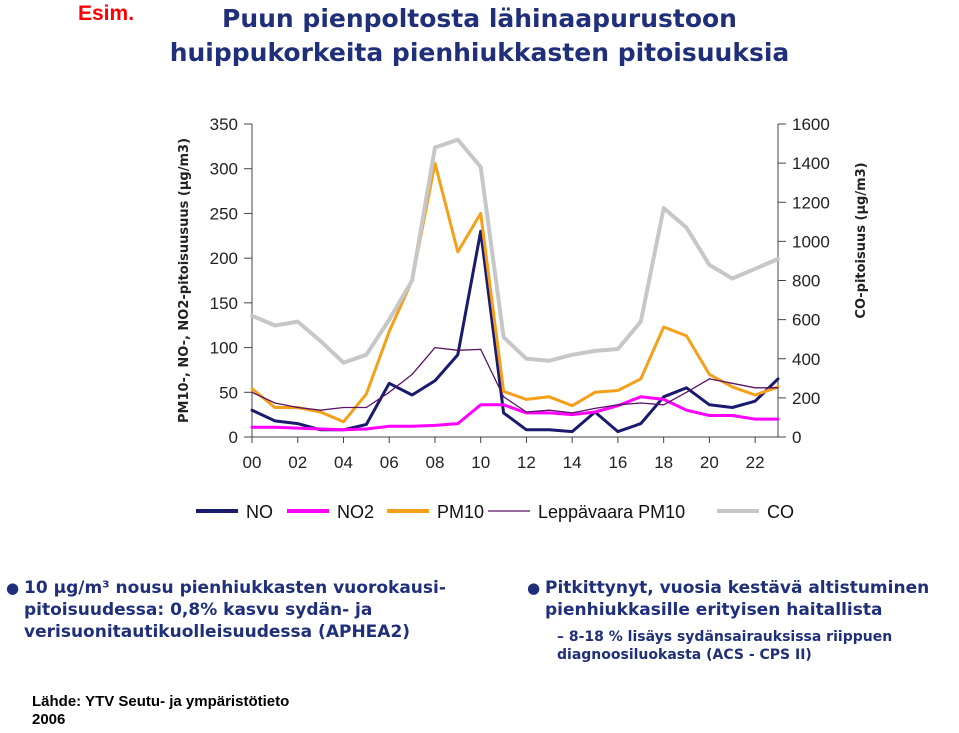 This screenshot has height=733, width=959. What do you see at coordinates (663, 462) in the screenshot?
I see `x-tick-label: 18` at bounding box center [663, 462].